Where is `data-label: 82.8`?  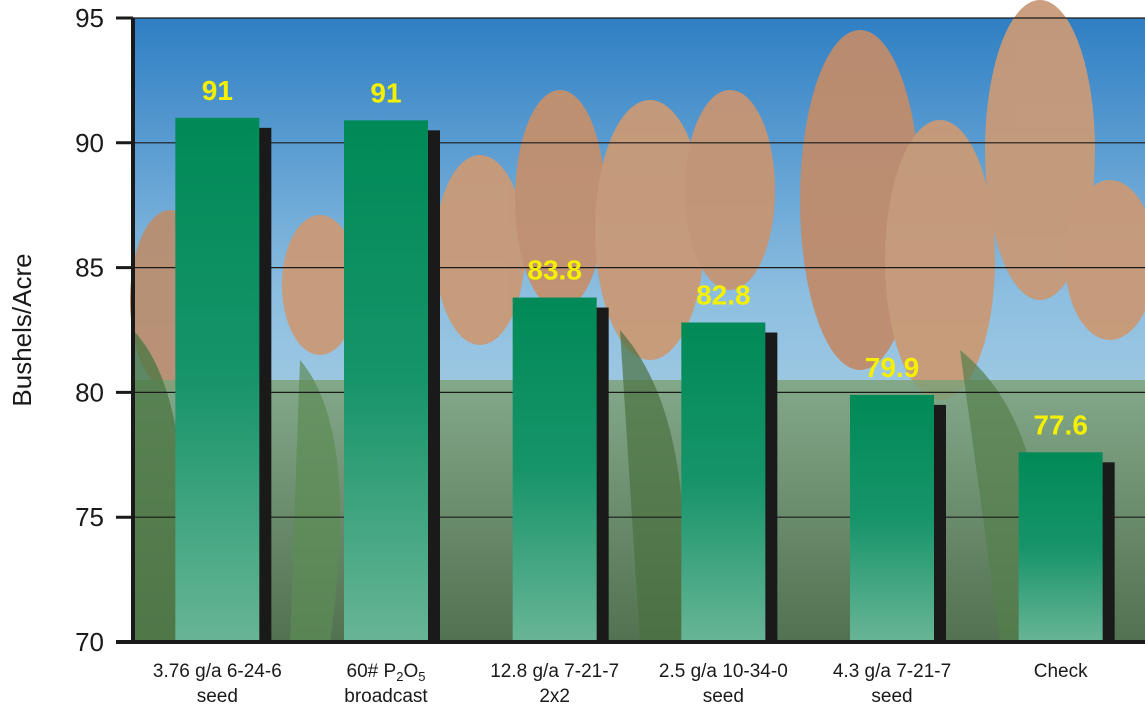 data-label: 82.8 is located at coordinates (723, 295).